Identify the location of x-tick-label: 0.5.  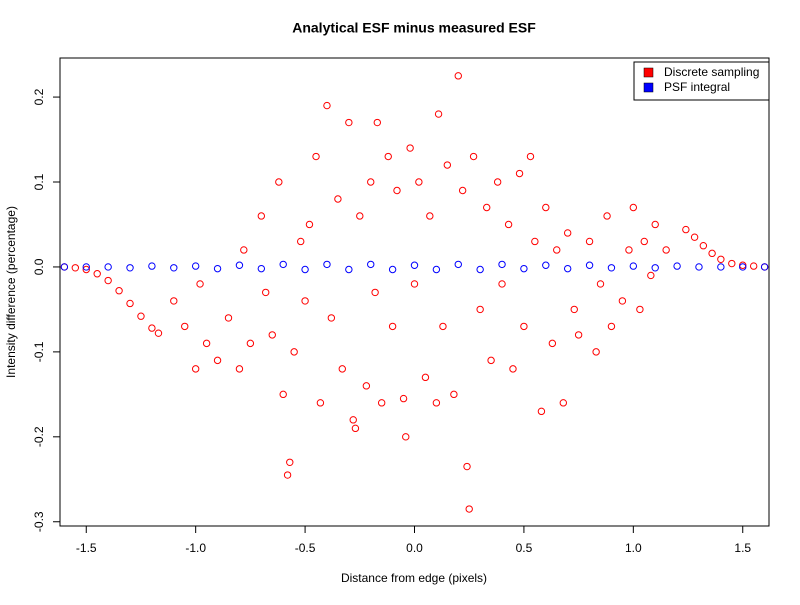
(524, 548).